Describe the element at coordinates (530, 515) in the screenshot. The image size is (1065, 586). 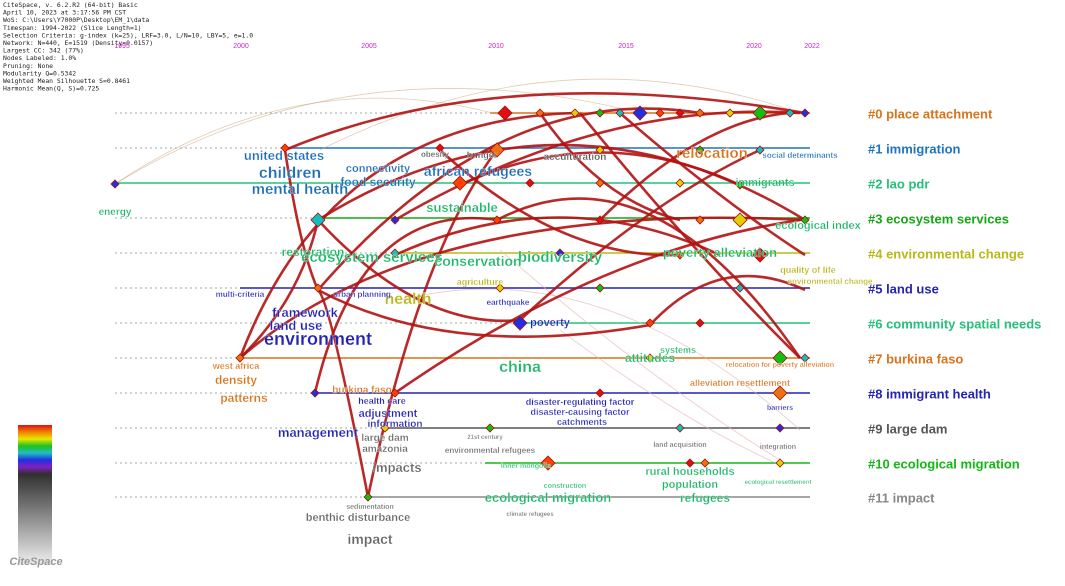
I see `keyword-label: climate refugees` at that location.